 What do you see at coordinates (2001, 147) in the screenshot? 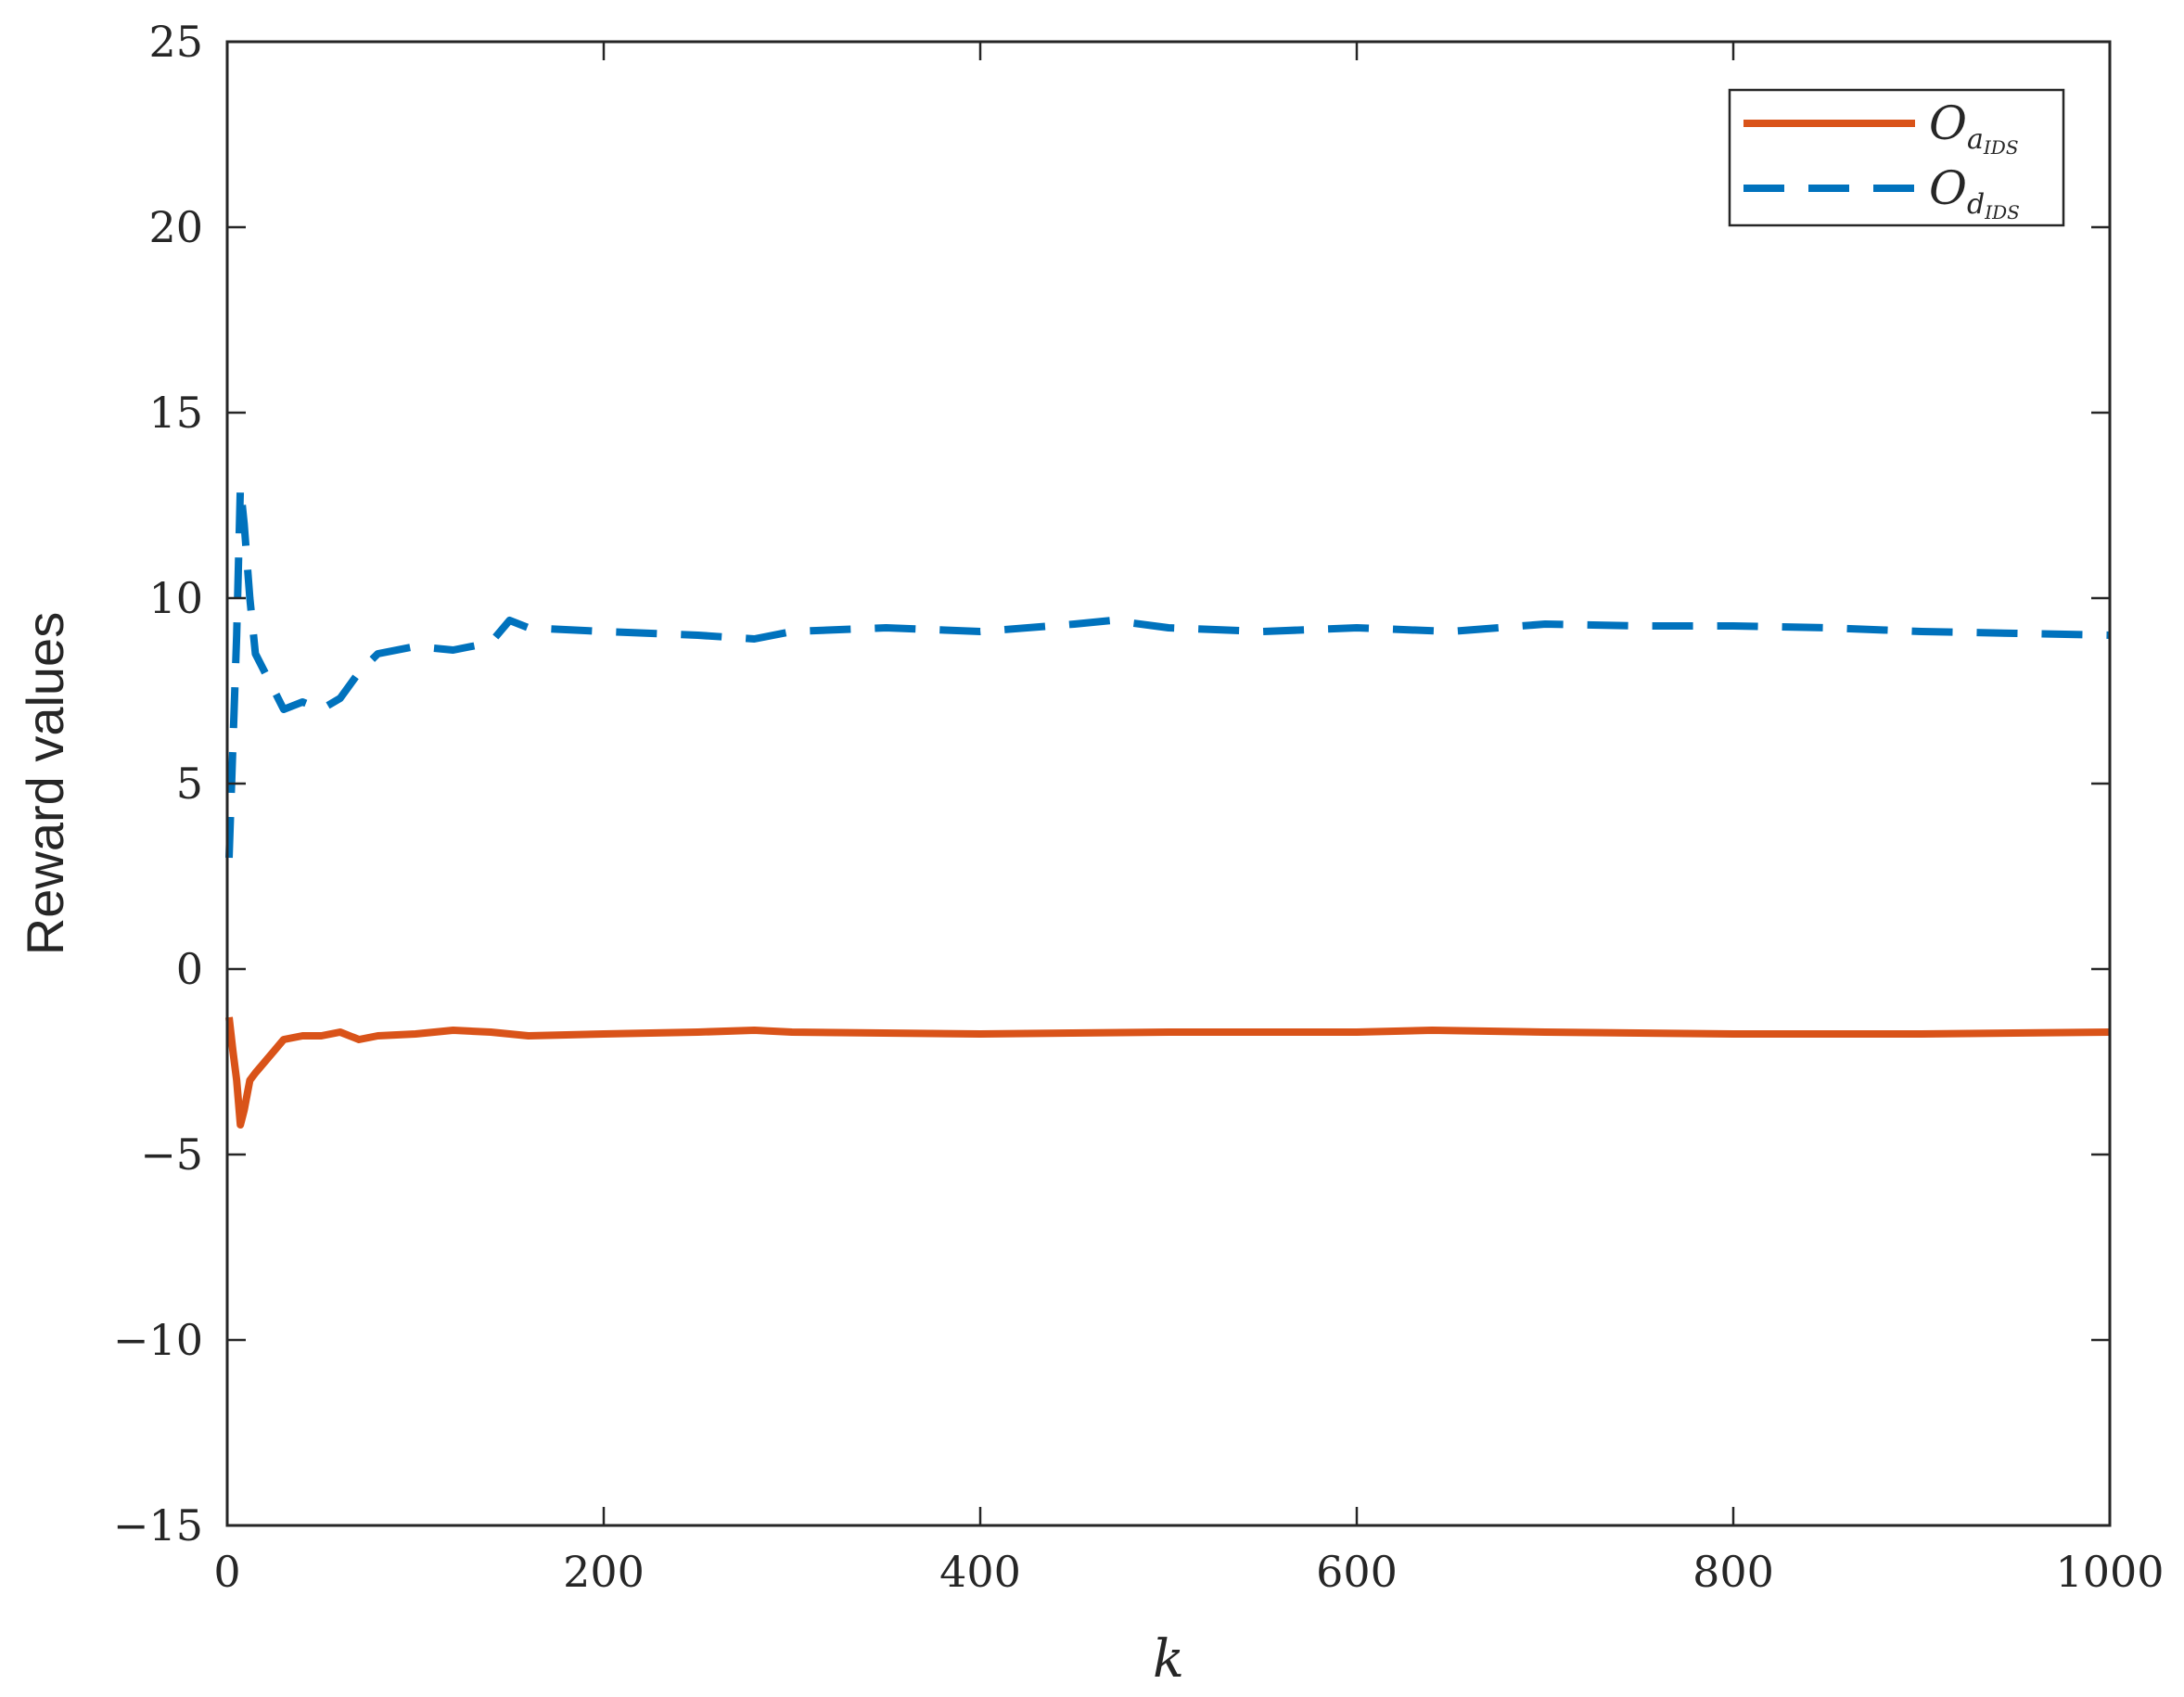
I see `legend-subsub-1: IDS` at bounding box center [2001, 147].